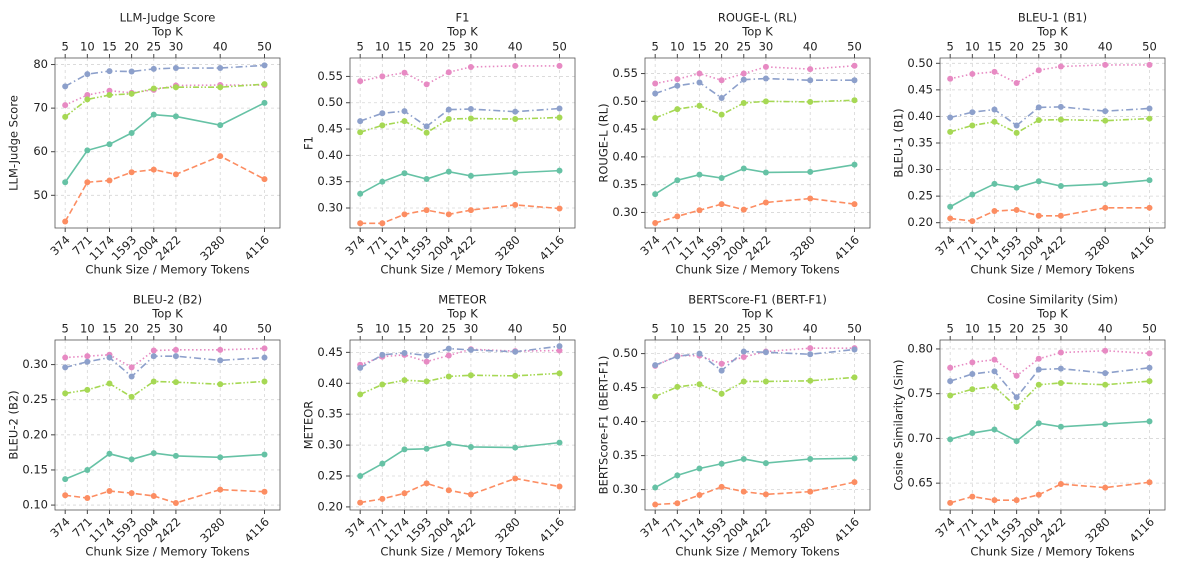 This screenshot has height=563, width=1181. Describe the element at coordinates (604, 142) in the screenshot. I see `y-axis-label: ROUGE-L (RL)` at that location.